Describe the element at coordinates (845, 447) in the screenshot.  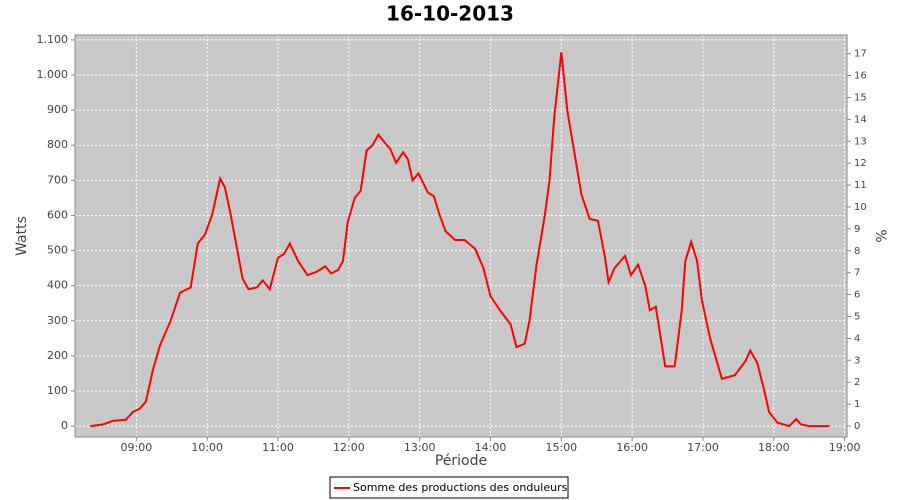
I see `x-tick-label: 19:00` at that location.